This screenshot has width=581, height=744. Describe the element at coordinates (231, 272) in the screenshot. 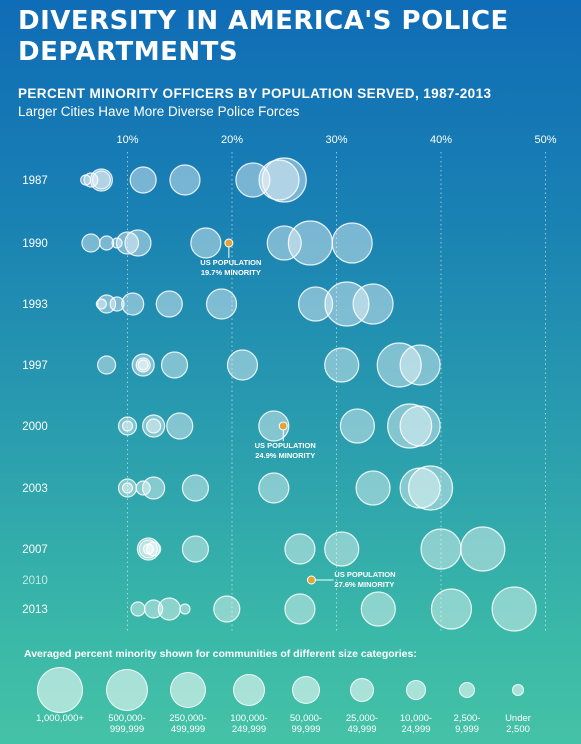

I see `us-pop-label: 19.7% MINORITY` at that location.